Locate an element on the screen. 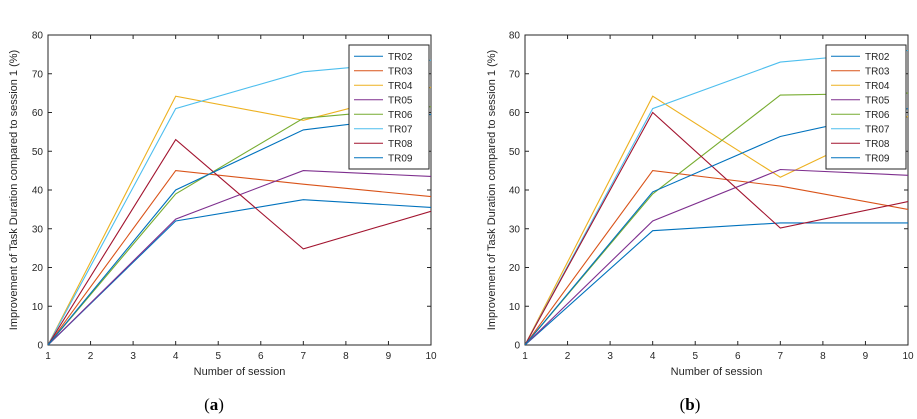  panel-label: (b) is located at coordinates (690, 404).